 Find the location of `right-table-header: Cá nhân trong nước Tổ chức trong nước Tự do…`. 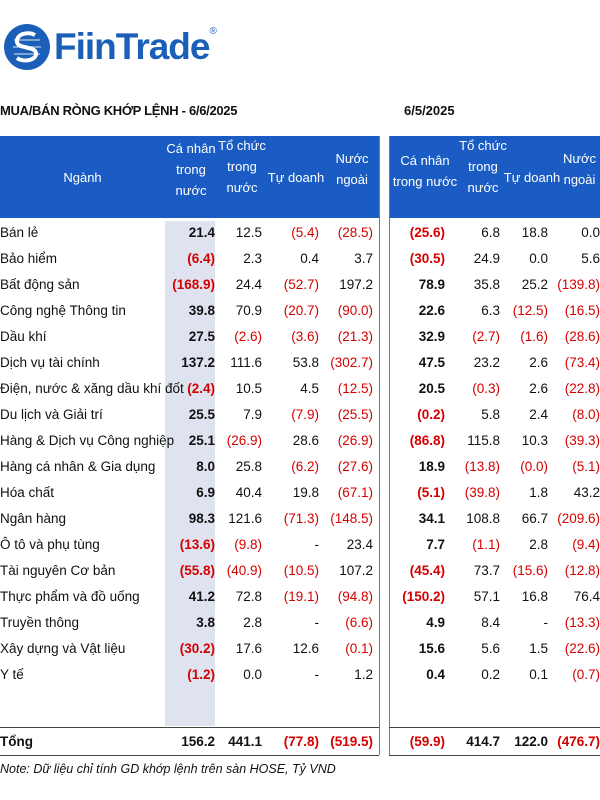

right-table-header: Cá nhân trong nước Tổ chức trong nước Tự do… is located at coordinates (494, 177).